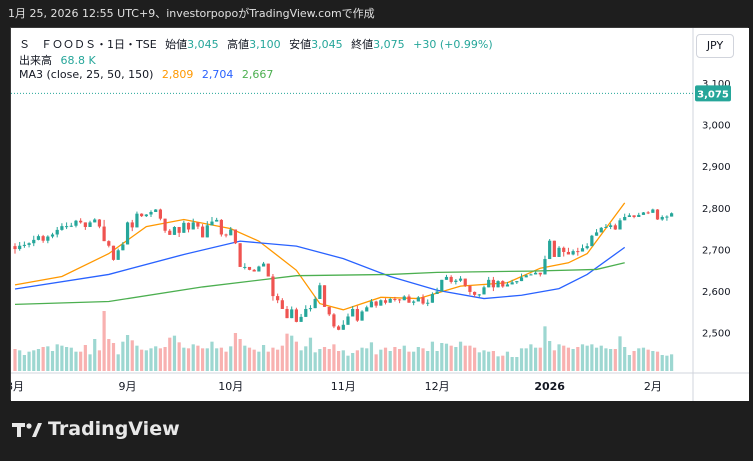  I want to click on y-tick-label: 3,100, so click(716, 84).